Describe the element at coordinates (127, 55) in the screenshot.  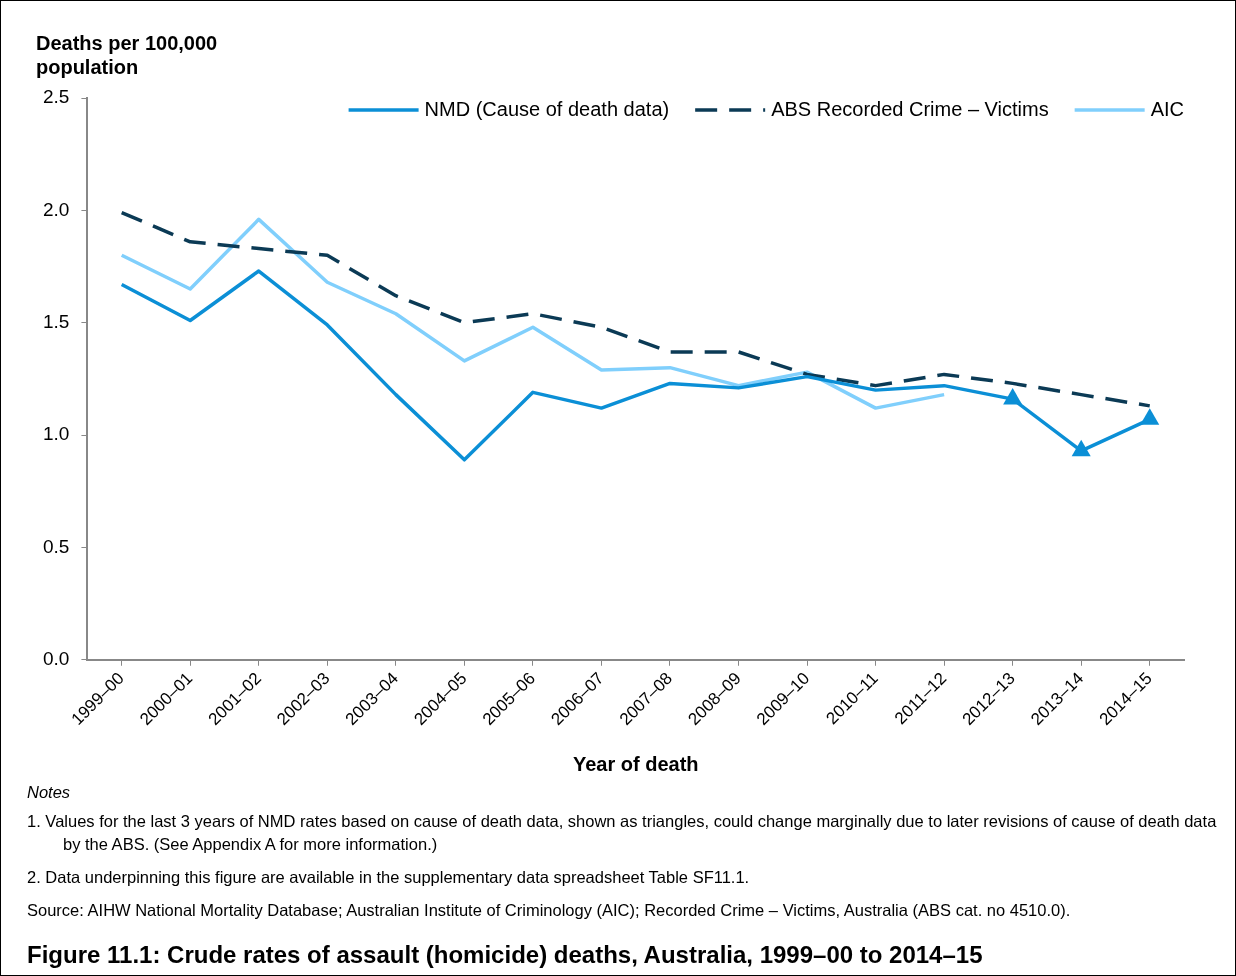
I see `y-axis-title: Deaths per 100,000 population` at that location.